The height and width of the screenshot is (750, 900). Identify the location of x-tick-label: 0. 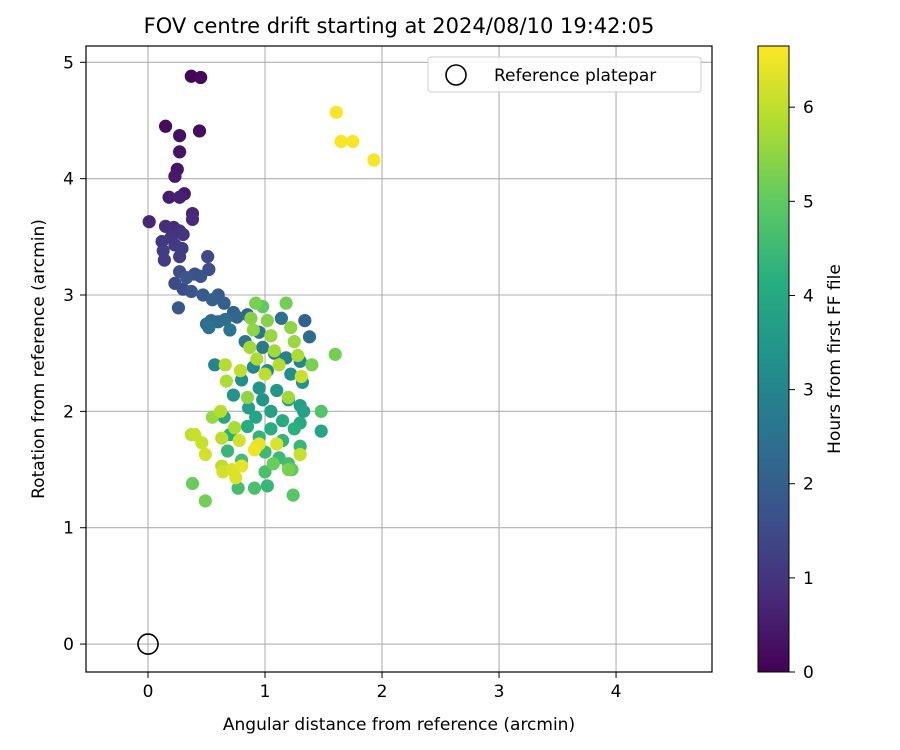
(148, 692).